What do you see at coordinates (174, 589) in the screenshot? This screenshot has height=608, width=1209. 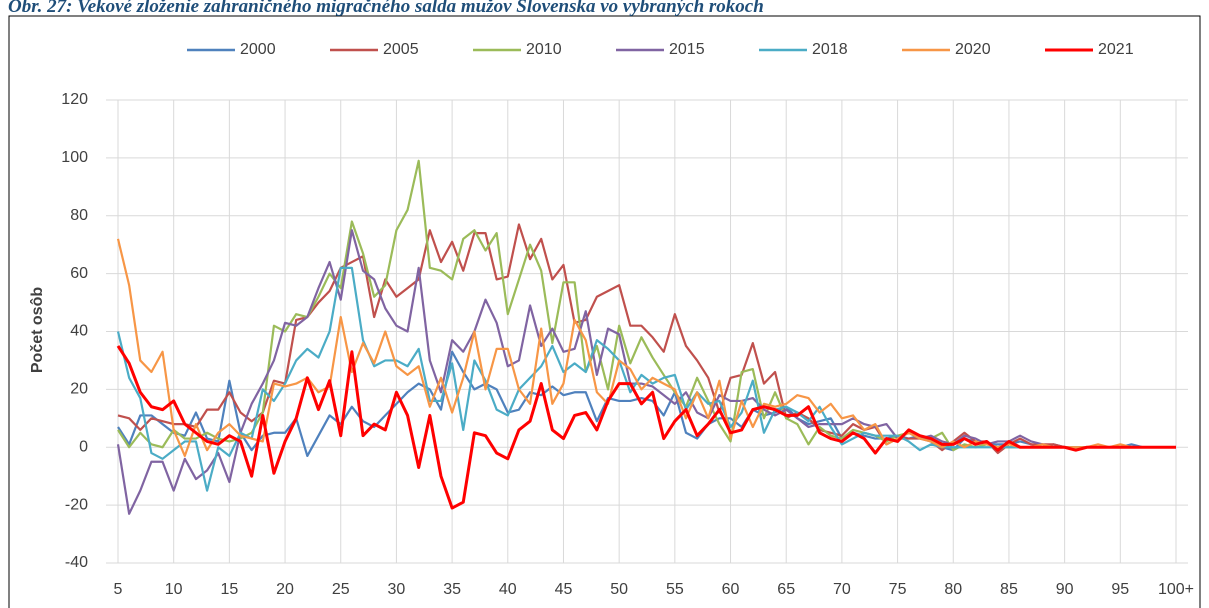 I see `x-tick-label: 10` at bounding box center [174, 589].